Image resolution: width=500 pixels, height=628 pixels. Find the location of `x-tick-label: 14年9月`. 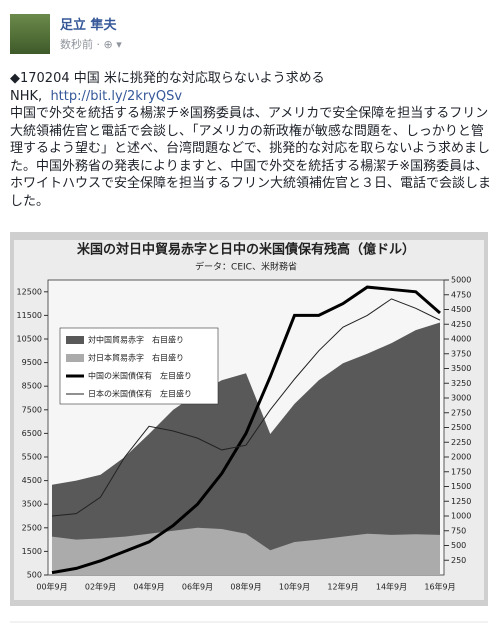

x-tick-label: 14年9月 is located at coordinates (391, 587).